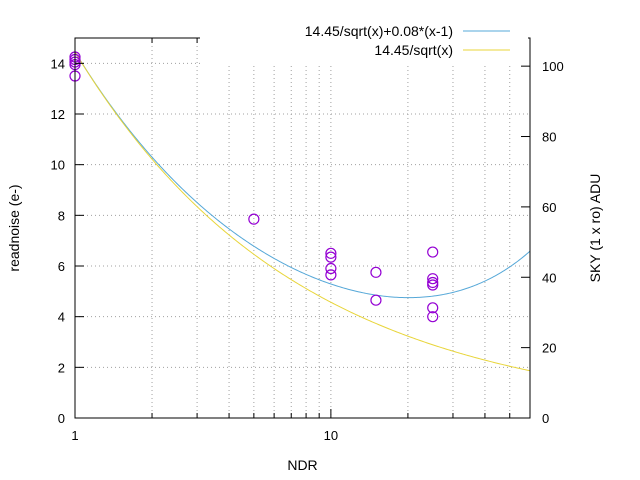 The height and width of the screenshot is (480, 640). I want to click on y-axis-label: readnoise (e-), so click(14, 227).